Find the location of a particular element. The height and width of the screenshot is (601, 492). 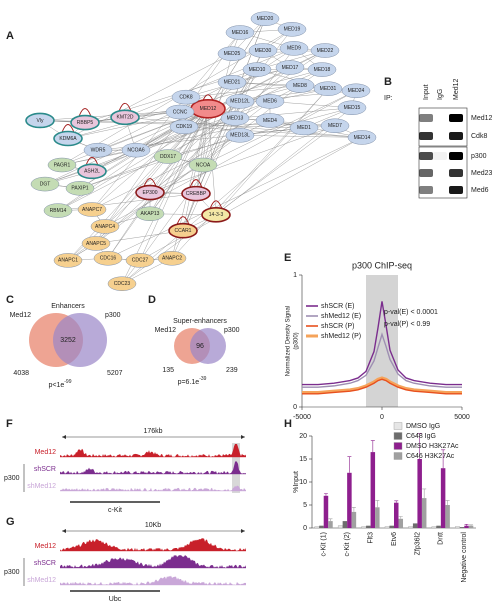

node-label: CREBBP is located at coordinates (196, 194).